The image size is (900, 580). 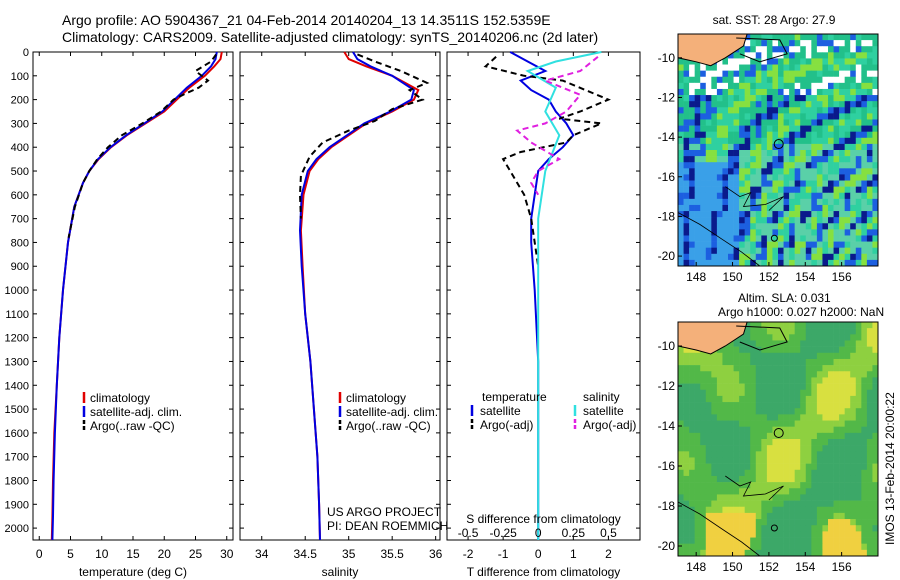 What do you see at coordinates (142, 145) in the screenshot?
I see `series-argo-raw-qc-` at bounding box center [142, 145].